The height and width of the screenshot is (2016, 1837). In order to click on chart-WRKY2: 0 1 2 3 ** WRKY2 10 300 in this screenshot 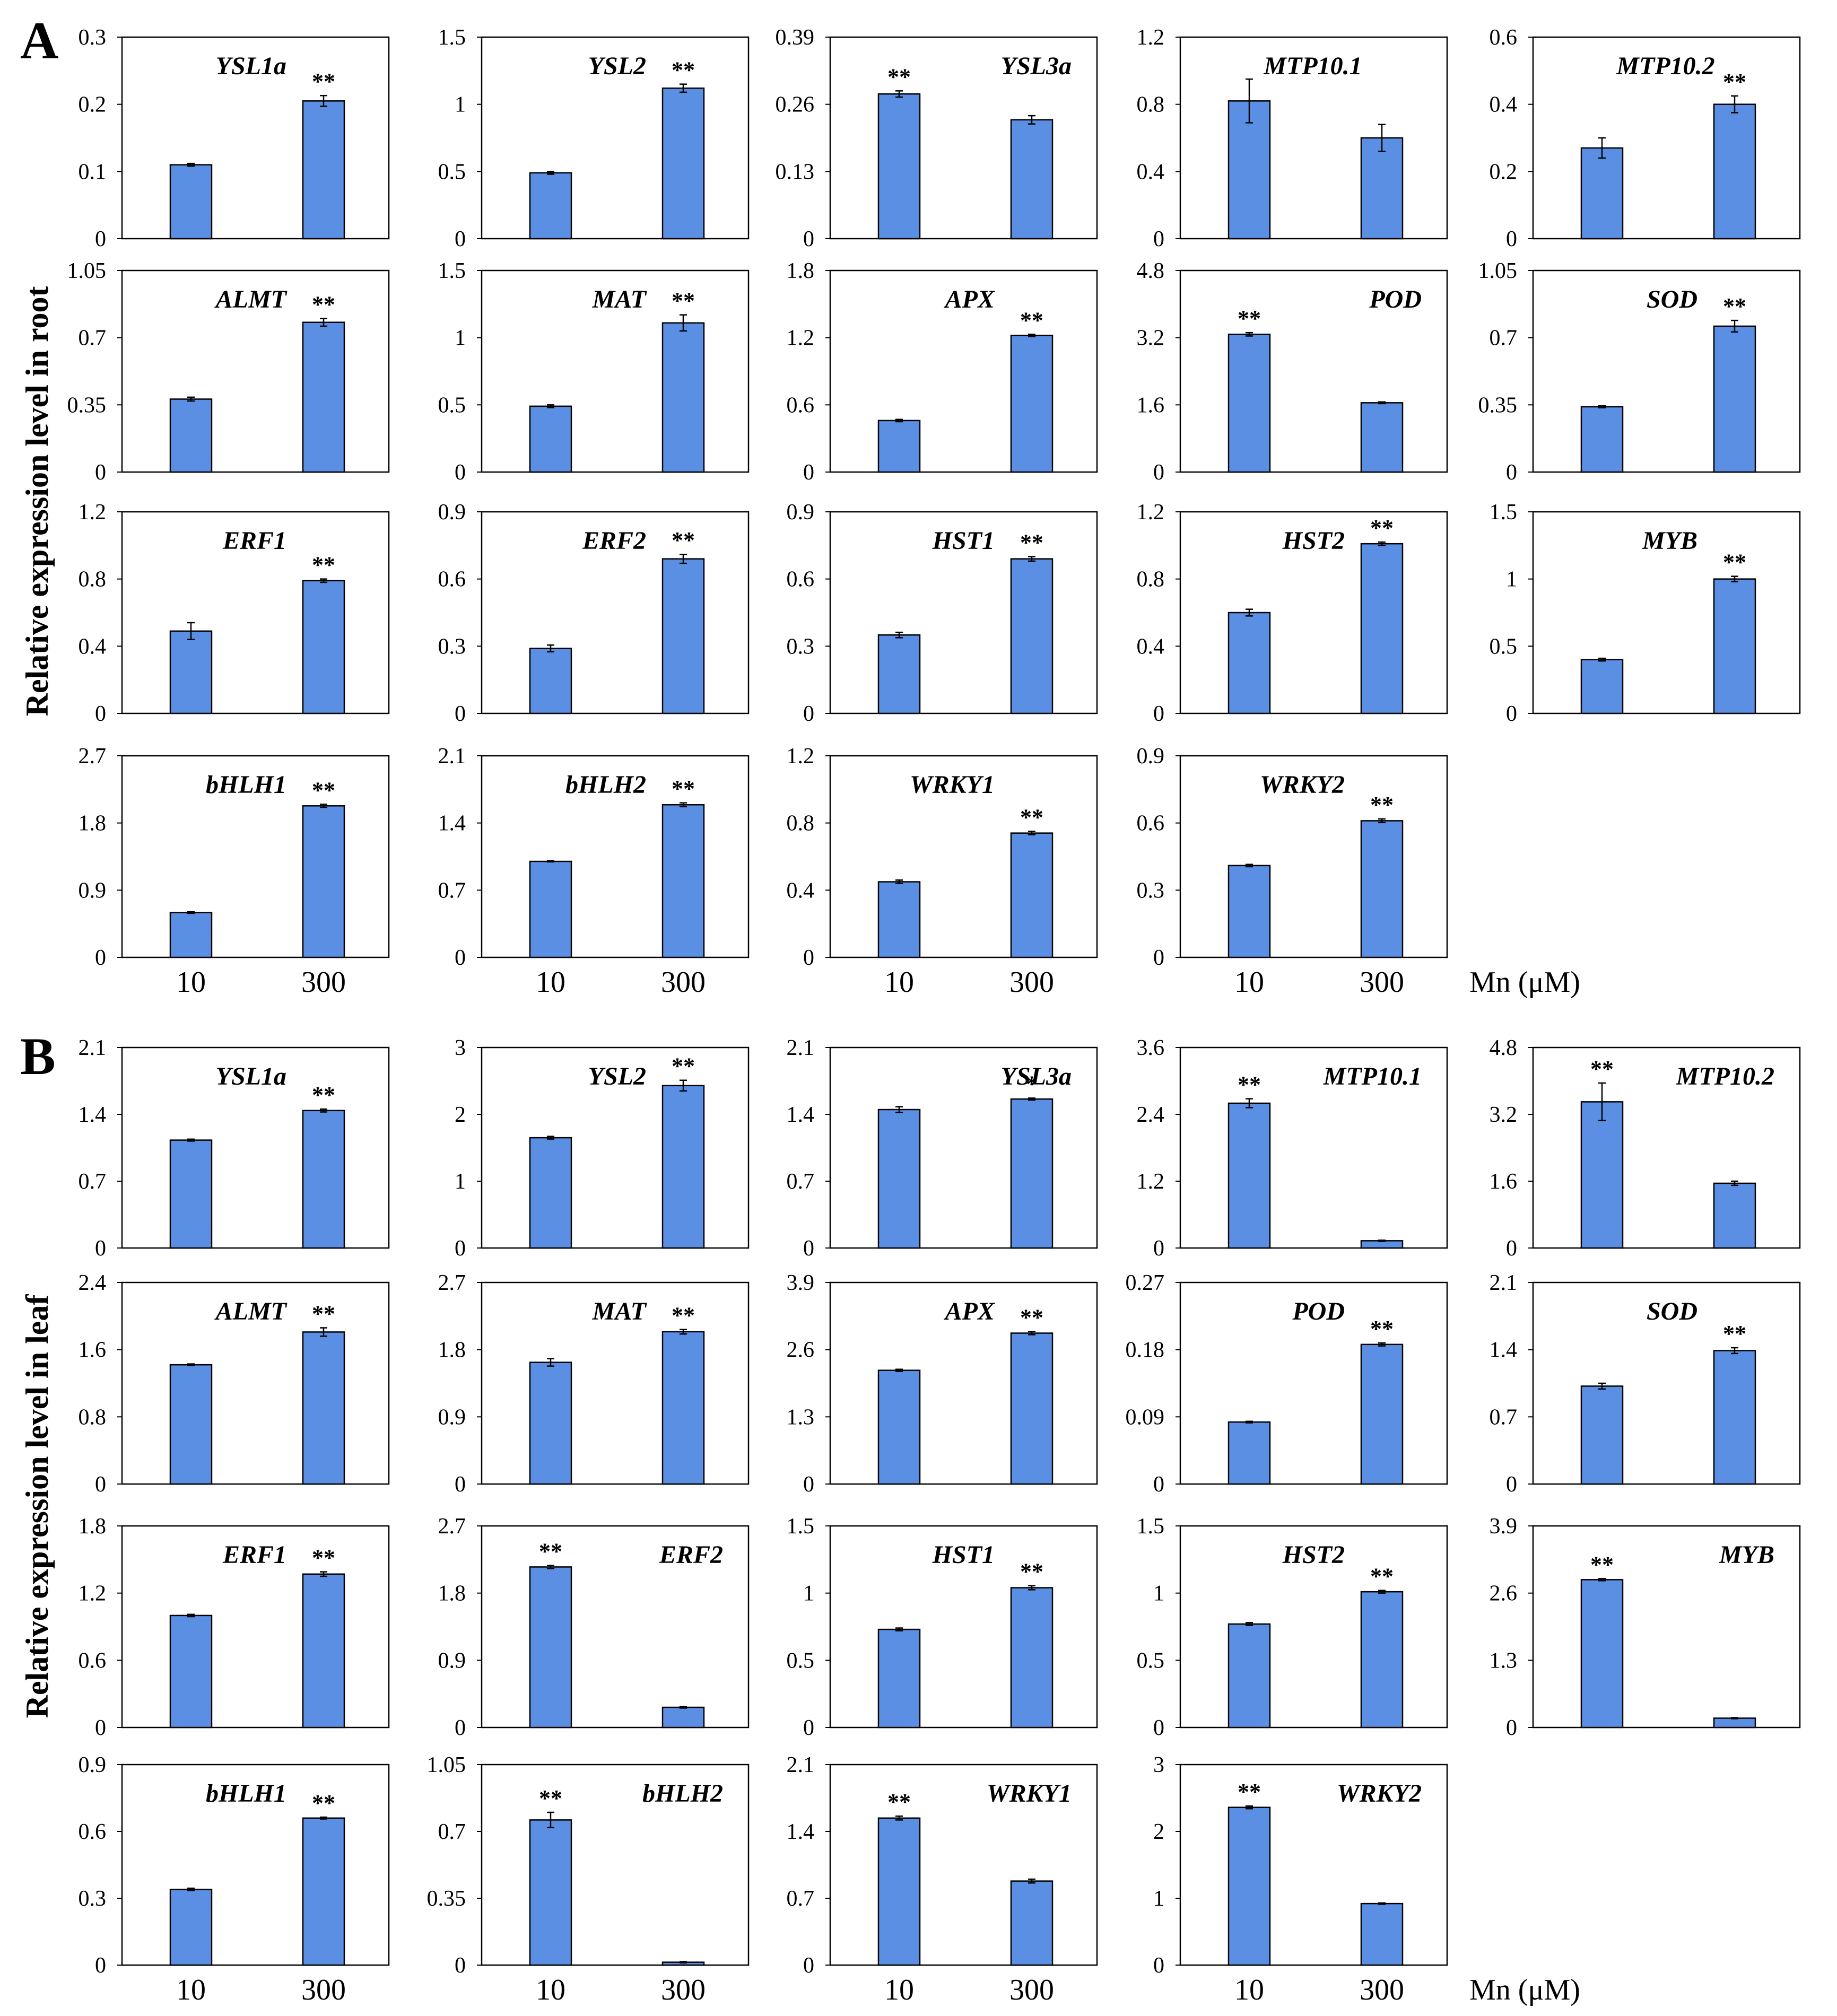, I will do `click(1301, 1879)`.